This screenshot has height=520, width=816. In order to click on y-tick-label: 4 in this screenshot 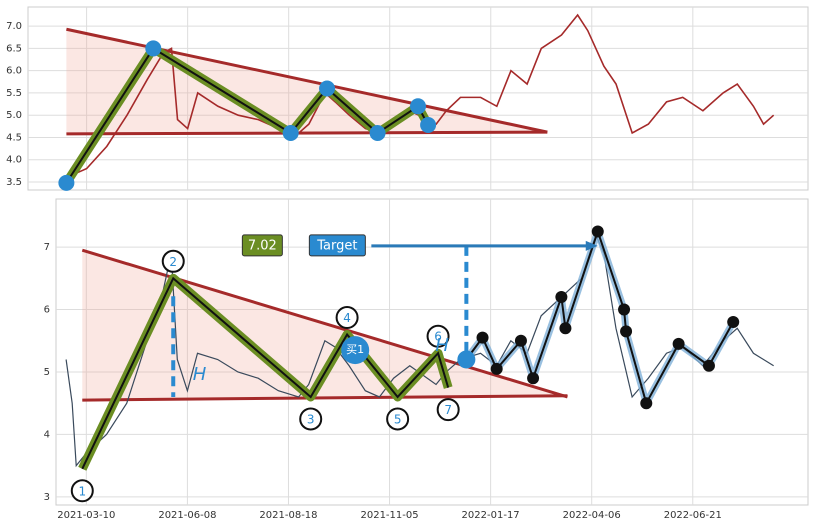, I will do `click(47, 434)`.